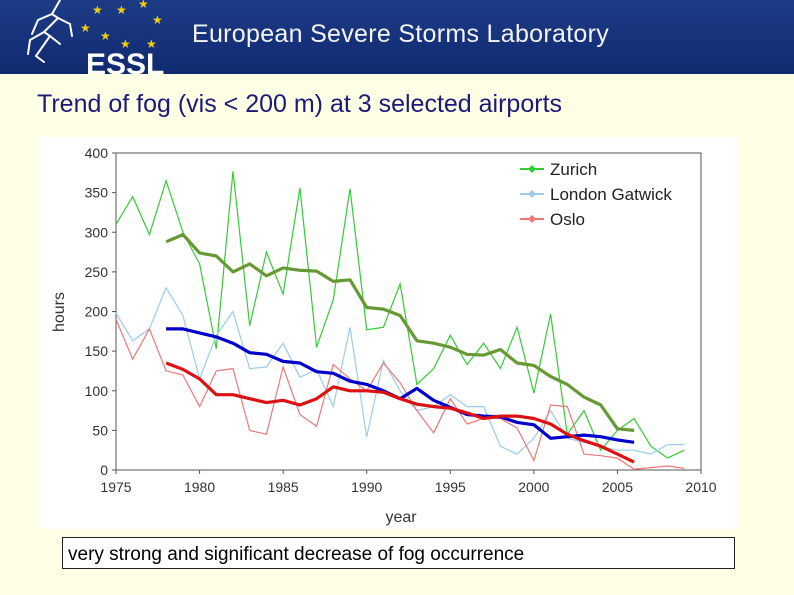  I want to click on legend-marker-oslo, so click(532, 219).